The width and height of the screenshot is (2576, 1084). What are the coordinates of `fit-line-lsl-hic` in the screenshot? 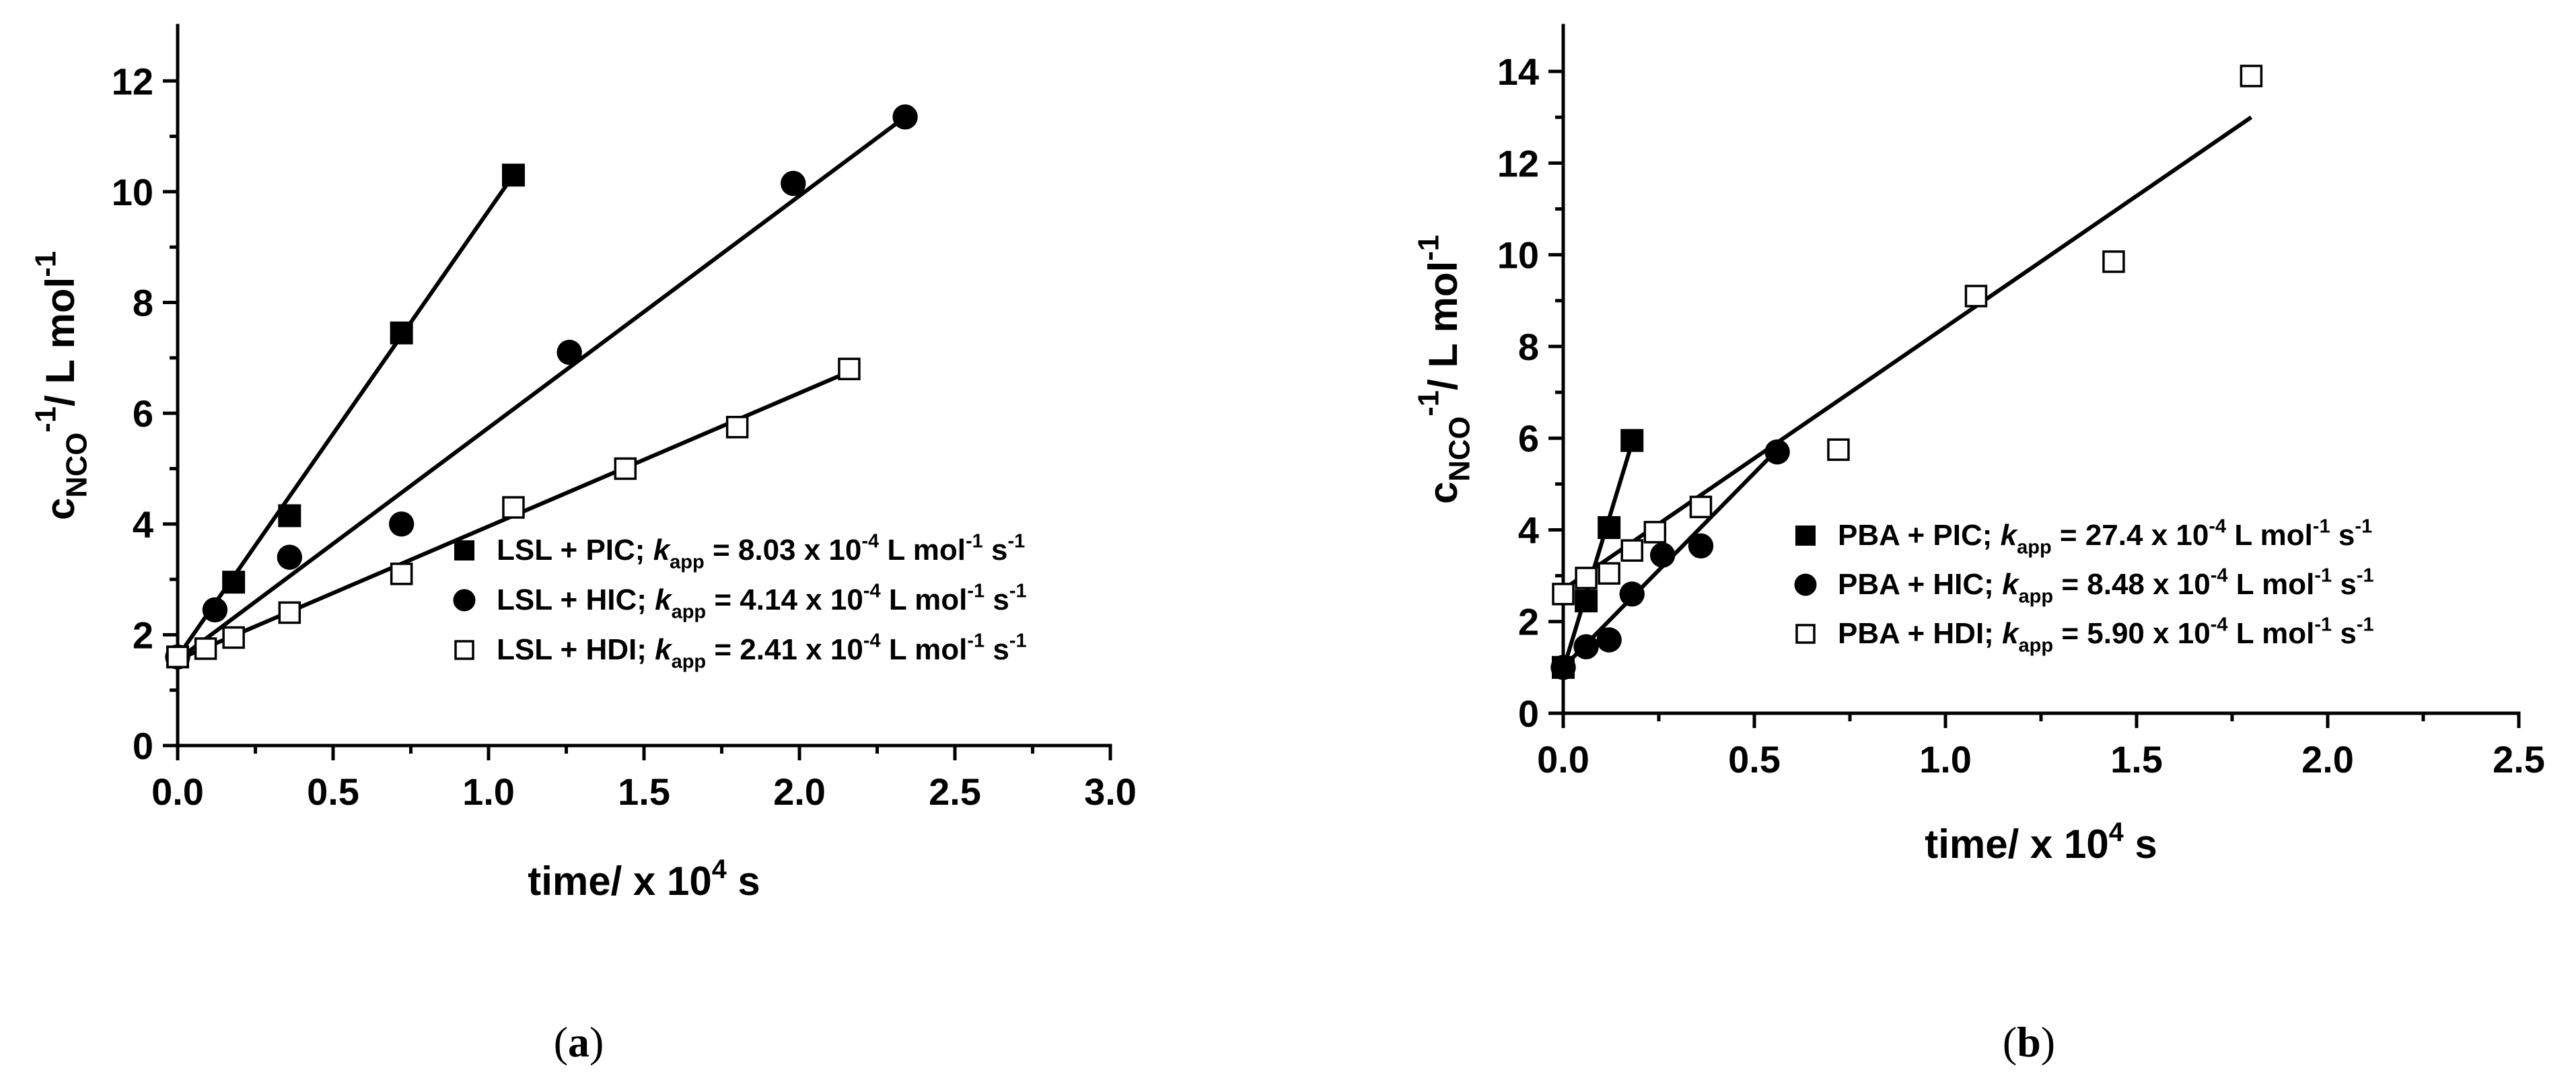 It's located at (541, 388).